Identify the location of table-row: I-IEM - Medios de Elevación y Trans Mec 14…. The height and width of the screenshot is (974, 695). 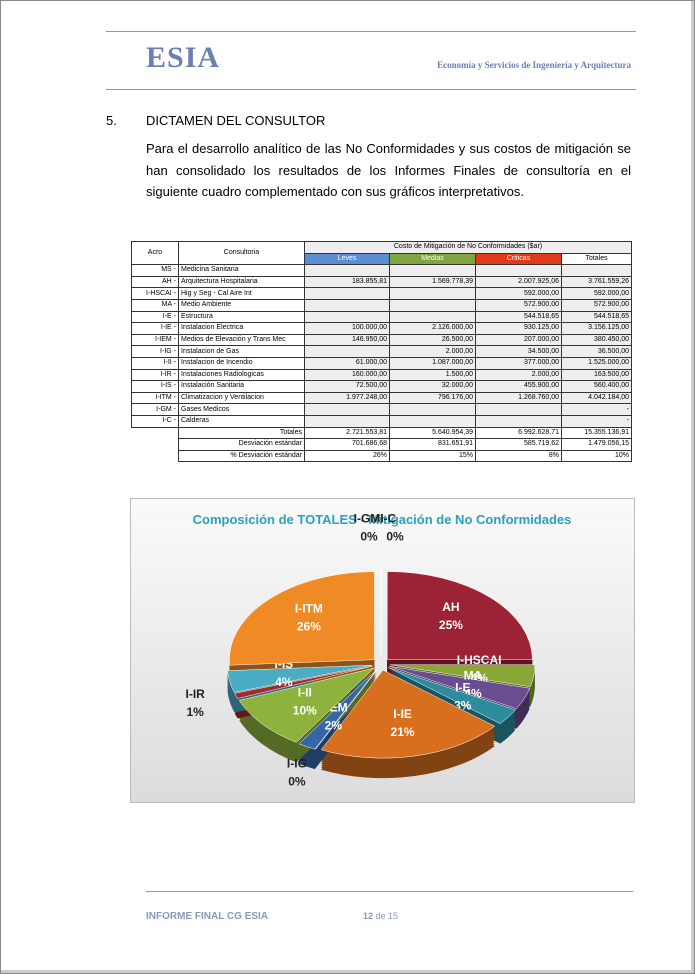
(381, 340).